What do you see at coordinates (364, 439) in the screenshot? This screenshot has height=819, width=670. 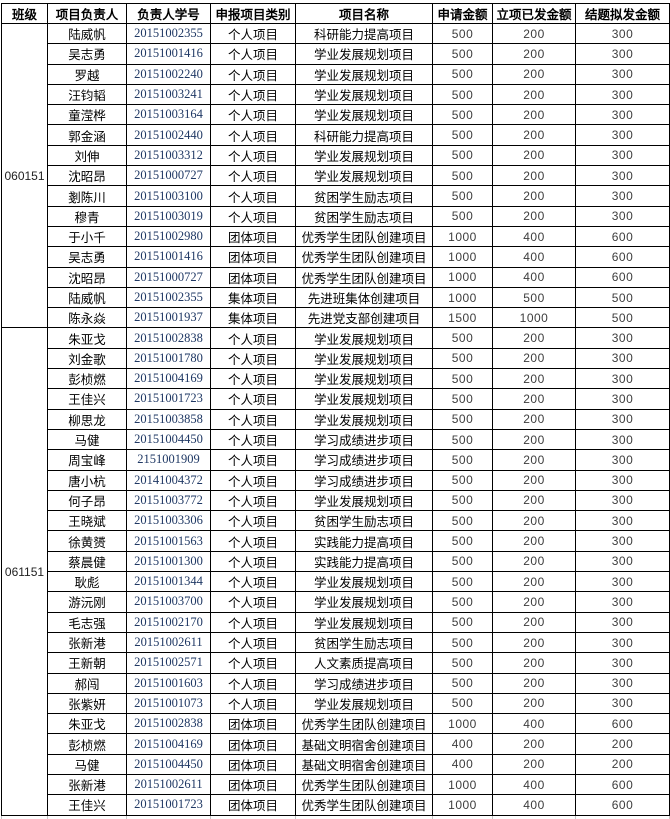 I see `project-name-cell: 学习成绩进步项目` at bounding box center [364, 439].